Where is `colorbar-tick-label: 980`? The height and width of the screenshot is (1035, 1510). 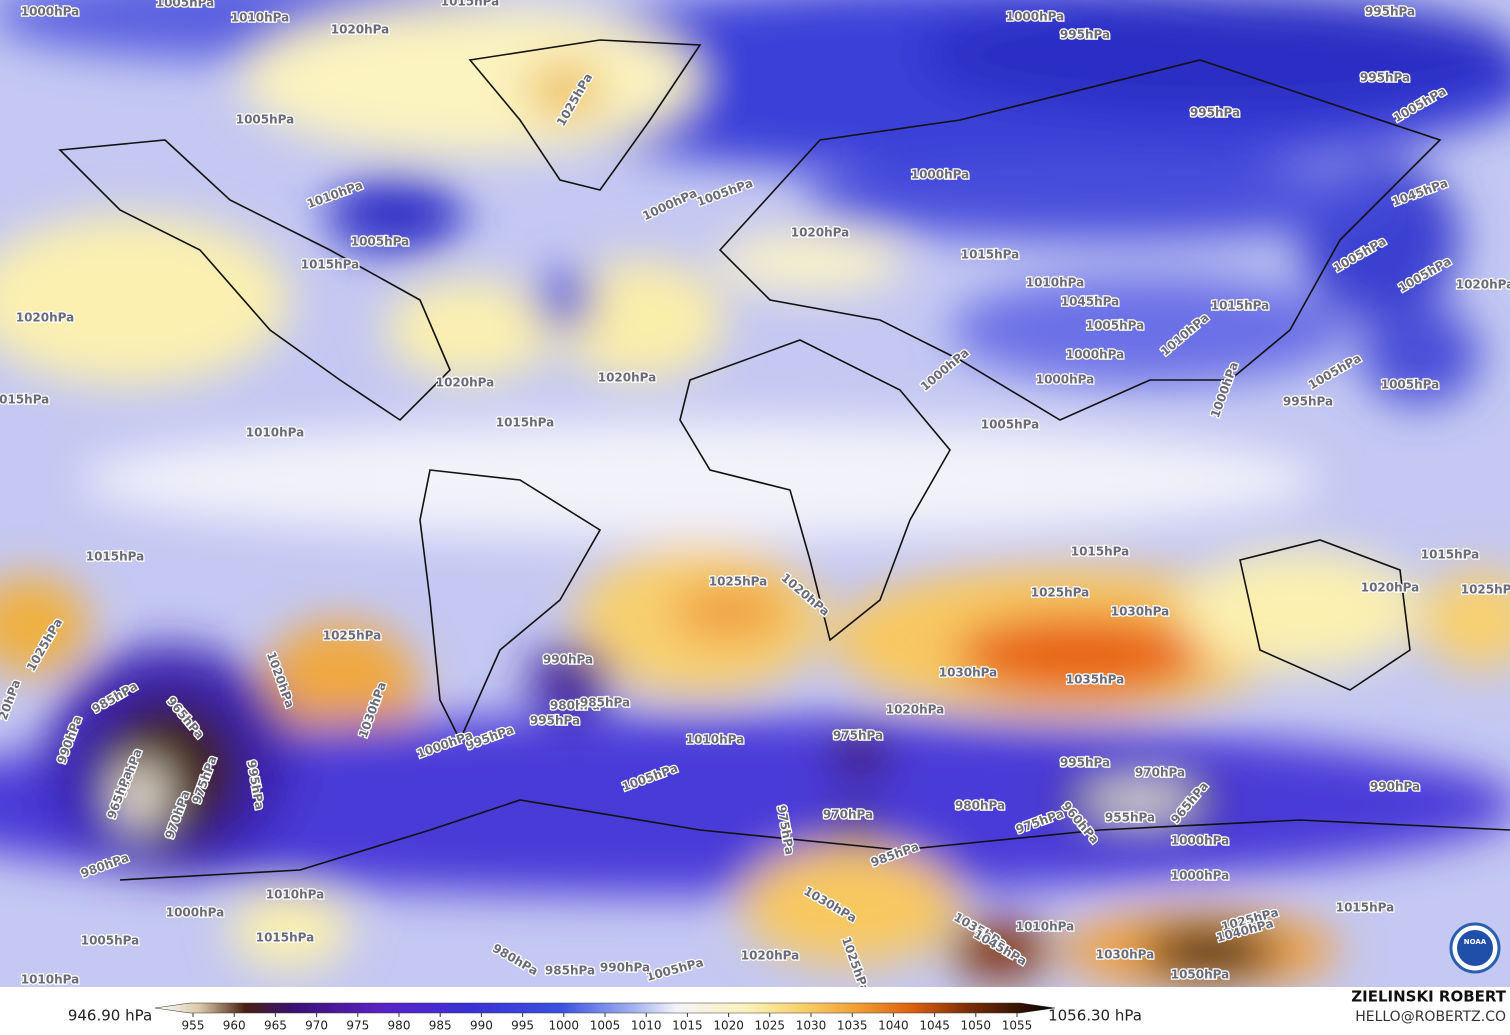 colorbar-tick-label: 980 is located at coordinates (399, 1026).